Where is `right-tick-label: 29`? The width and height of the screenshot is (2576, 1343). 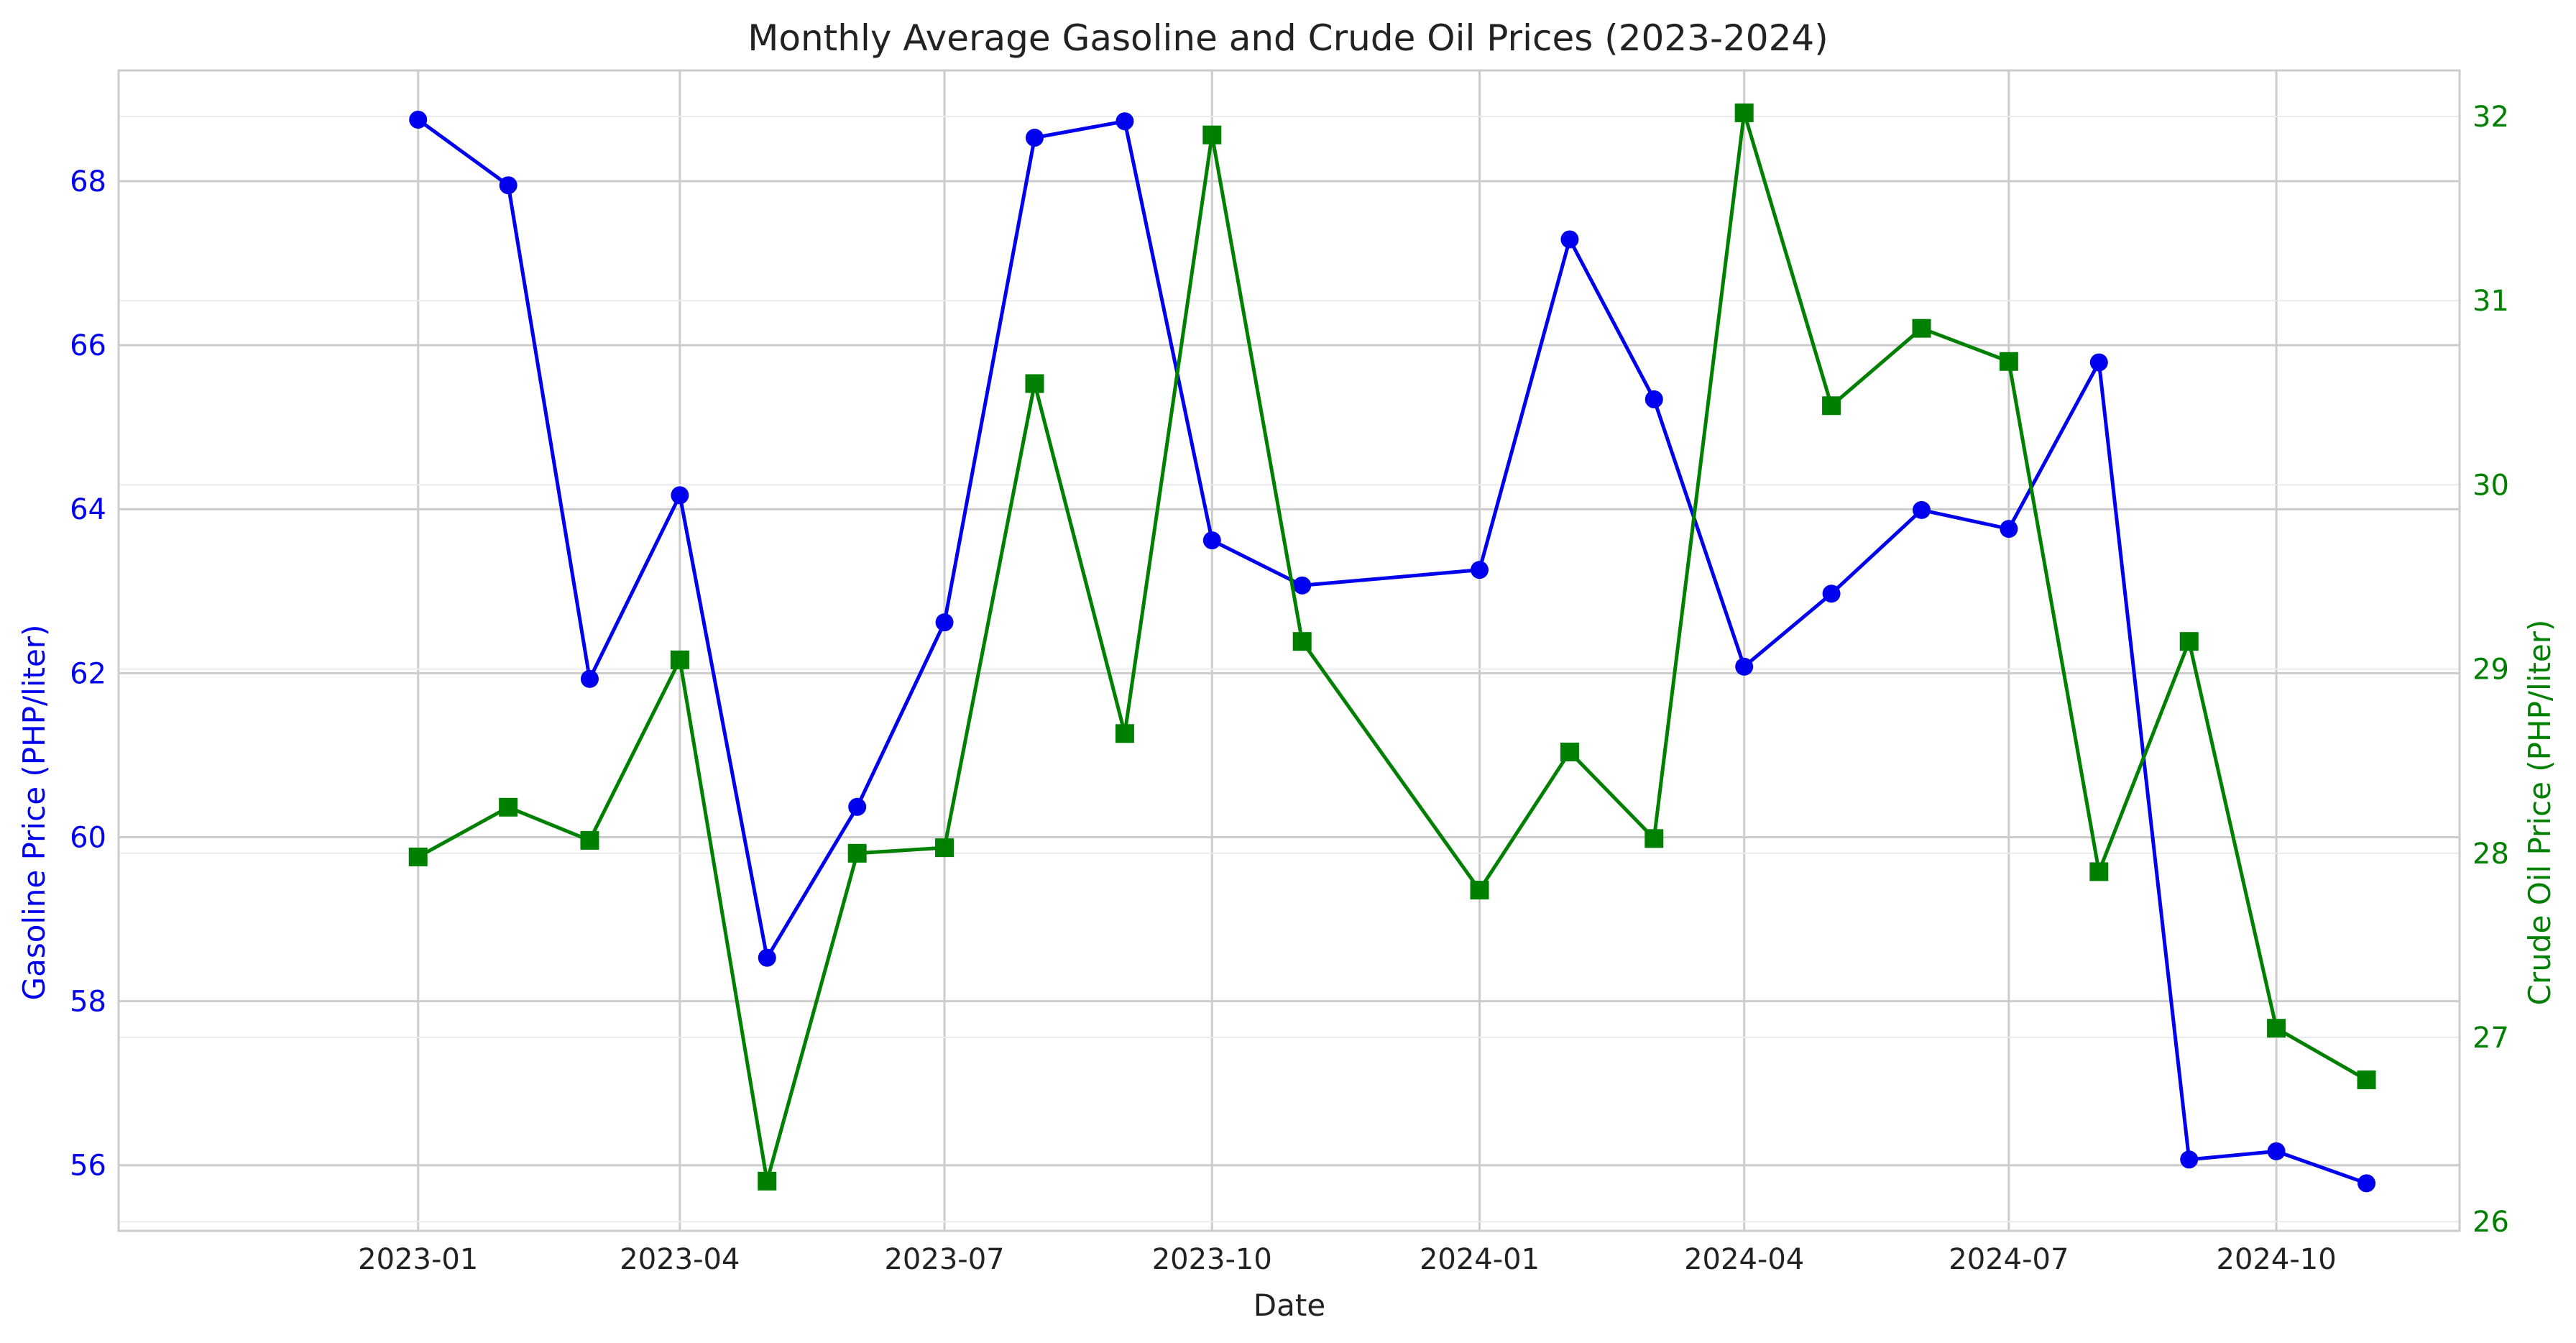 right-tick-label: 29 is located at coordinates (2490, 670).